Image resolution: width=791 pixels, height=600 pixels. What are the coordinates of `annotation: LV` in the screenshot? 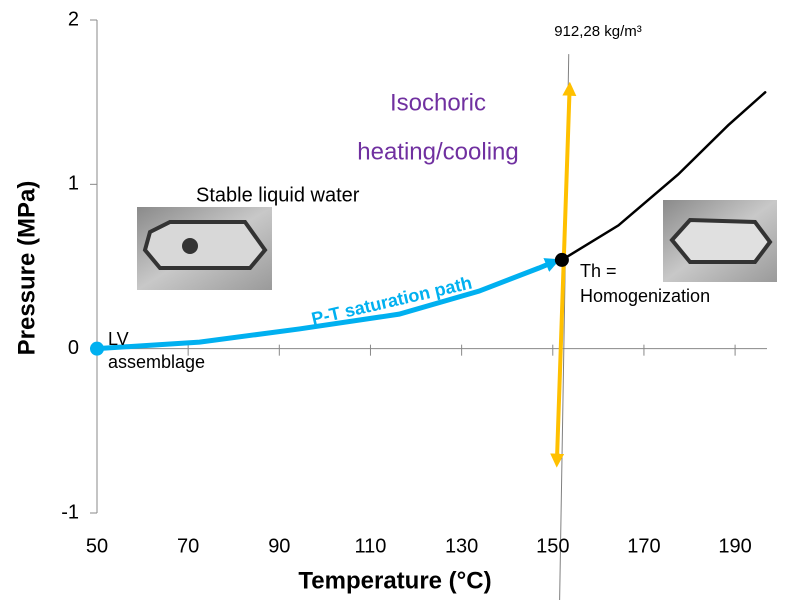 It's located at (118, 339).